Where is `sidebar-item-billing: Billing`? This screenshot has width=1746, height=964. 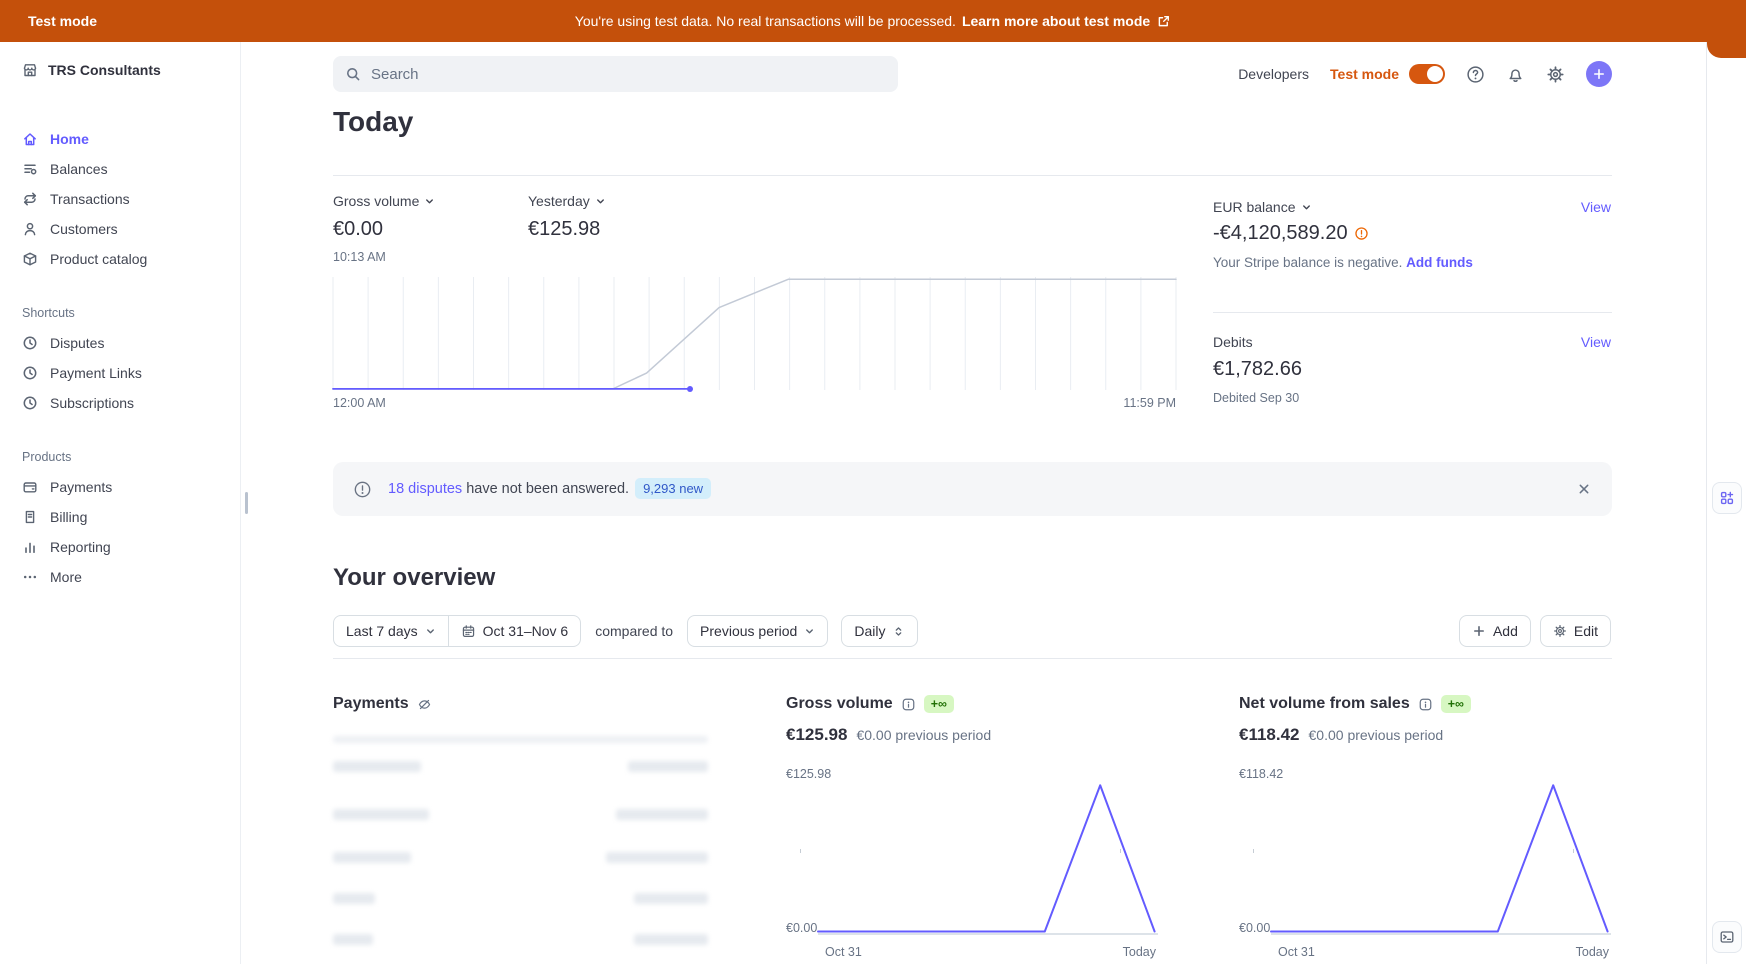 sidebar-item-billing: Billing is located at coordinates (120, 517).